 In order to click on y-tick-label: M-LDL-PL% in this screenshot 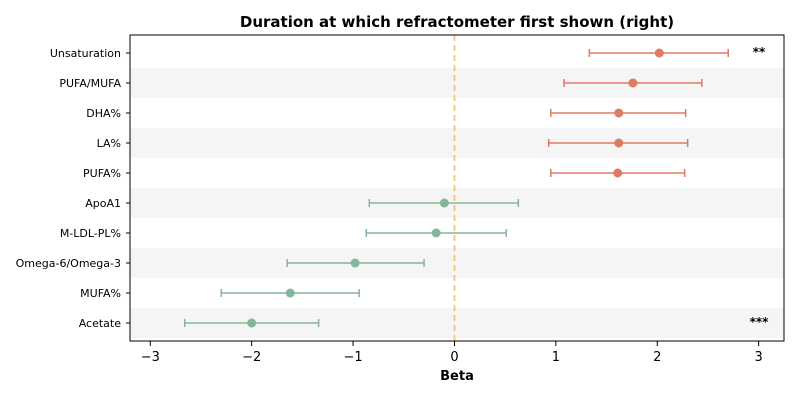, I will do `click(90, 233)`.